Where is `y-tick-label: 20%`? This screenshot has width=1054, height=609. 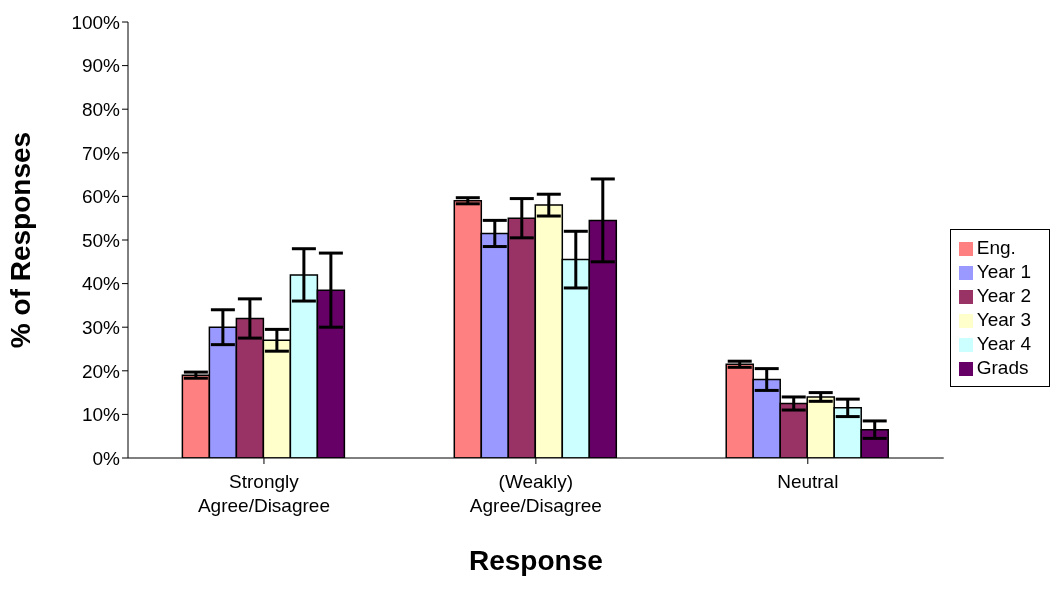 y-tick-label: 20% is located at coordinates (101, 371).